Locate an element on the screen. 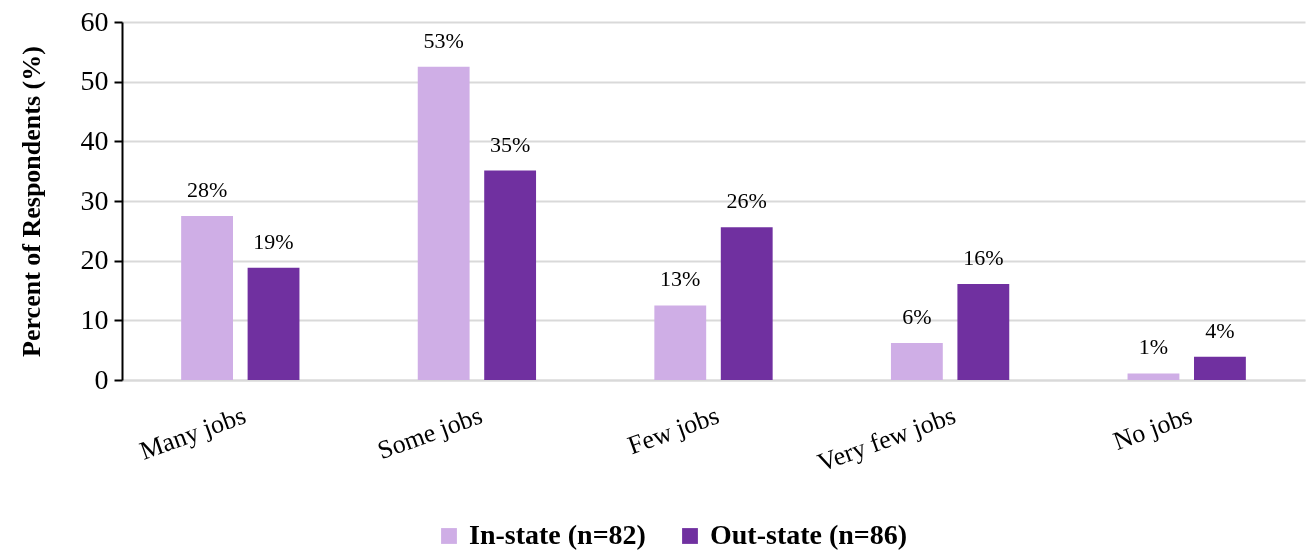 Image resolution: width=1307 pixels, height=552 pixels. y-tick-label: 20 is located at coordinates (94, 260).